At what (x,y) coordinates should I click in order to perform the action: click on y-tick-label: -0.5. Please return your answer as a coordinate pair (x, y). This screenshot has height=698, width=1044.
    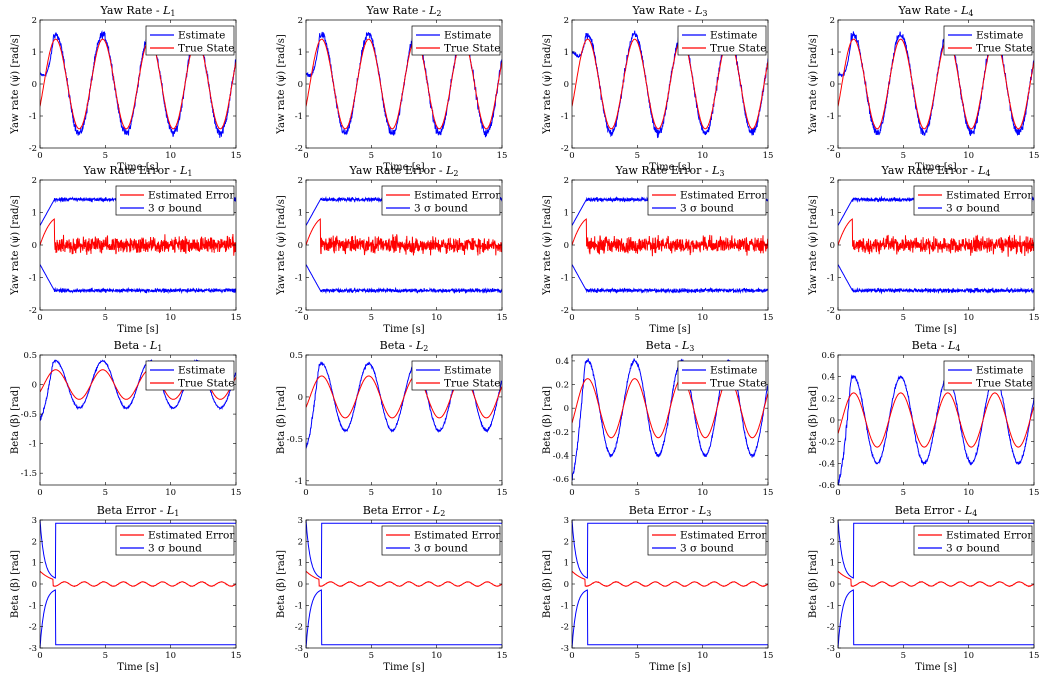
    Looking at the image, I should click on (29, 415).